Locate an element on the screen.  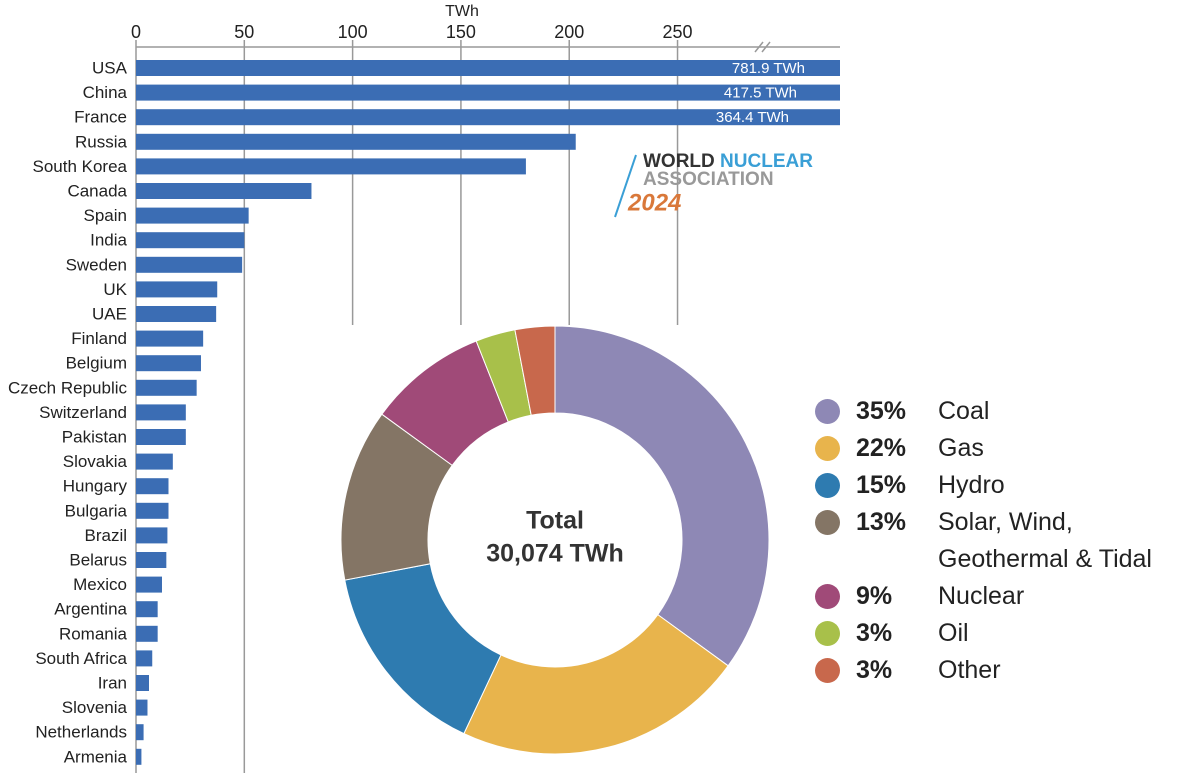
x-tick-label: 150 is located at coordinates (461, 32).